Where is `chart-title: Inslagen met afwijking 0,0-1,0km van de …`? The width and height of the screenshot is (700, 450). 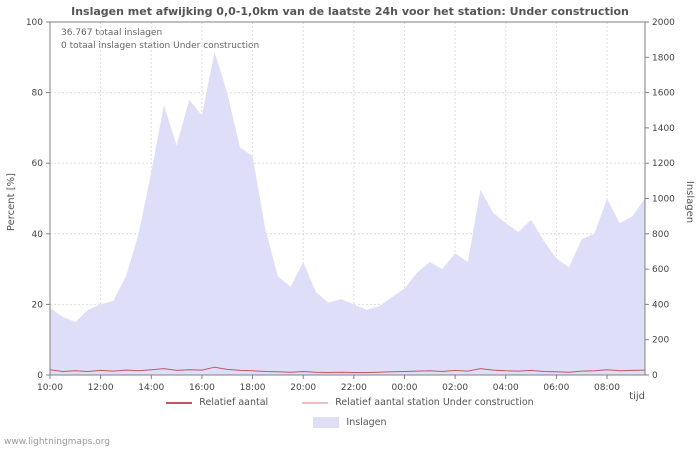
chart-title: Inslagen met afwijking 0,0-1,0km van de … is located at coordinates (350, 11).